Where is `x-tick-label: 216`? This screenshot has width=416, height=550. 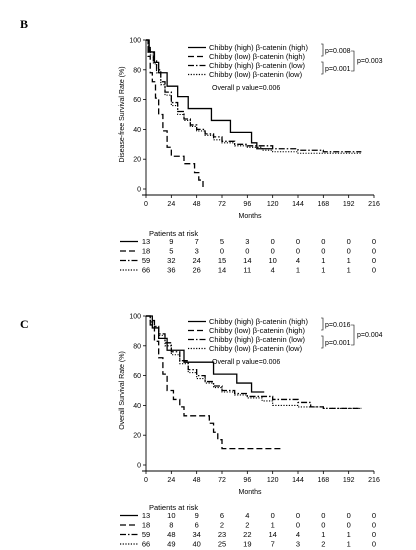 x-tick-label: 216 is located at coordinates (374, 204).